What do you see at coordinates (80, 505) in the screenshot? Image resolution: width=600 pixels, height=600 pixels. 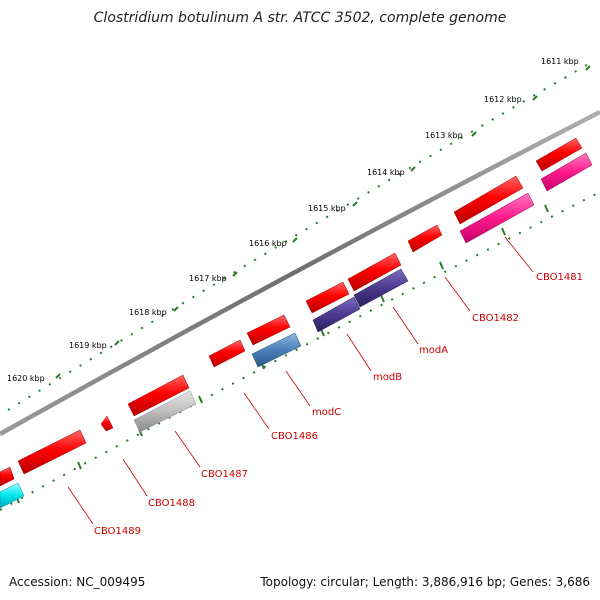 I see `leader-cbo1489` at bounding box center [80, 505].